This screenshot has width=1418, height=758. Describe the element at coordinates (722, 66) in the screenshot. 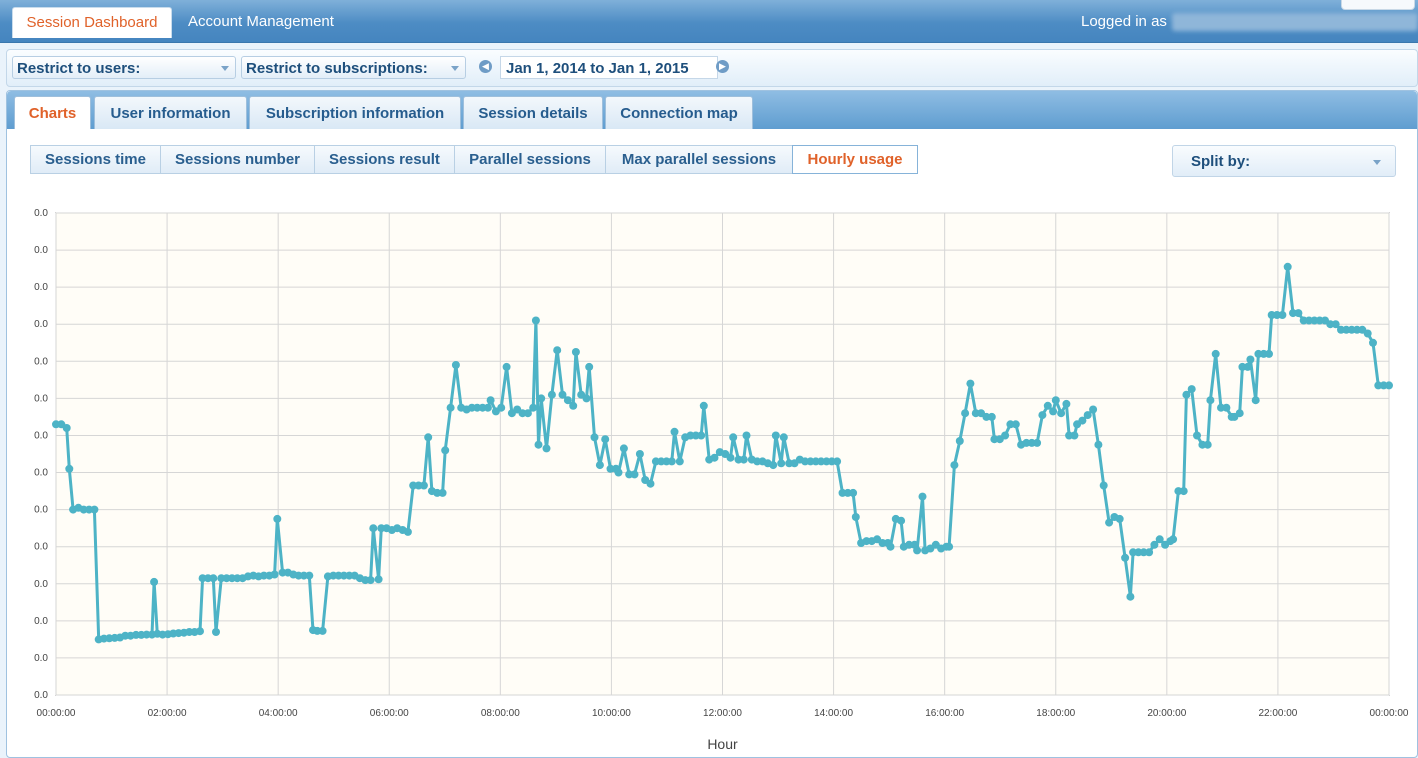

I see `next-range-icon: ▶` at that location.